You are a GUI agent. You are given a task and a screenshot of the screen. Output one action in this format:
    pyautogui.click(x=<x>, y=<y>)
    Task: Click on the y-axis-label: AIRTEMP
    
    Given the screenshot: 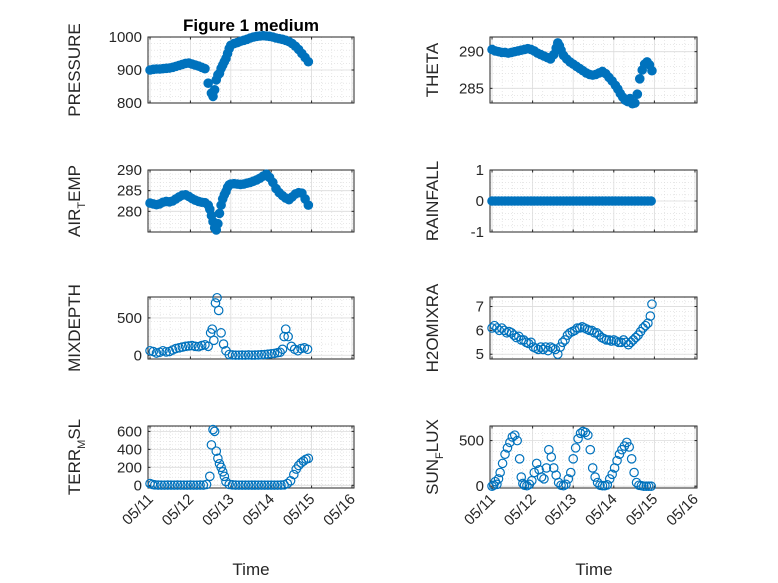 What is the action you would take?
    pyautogui.click(x=76, y=201)
    